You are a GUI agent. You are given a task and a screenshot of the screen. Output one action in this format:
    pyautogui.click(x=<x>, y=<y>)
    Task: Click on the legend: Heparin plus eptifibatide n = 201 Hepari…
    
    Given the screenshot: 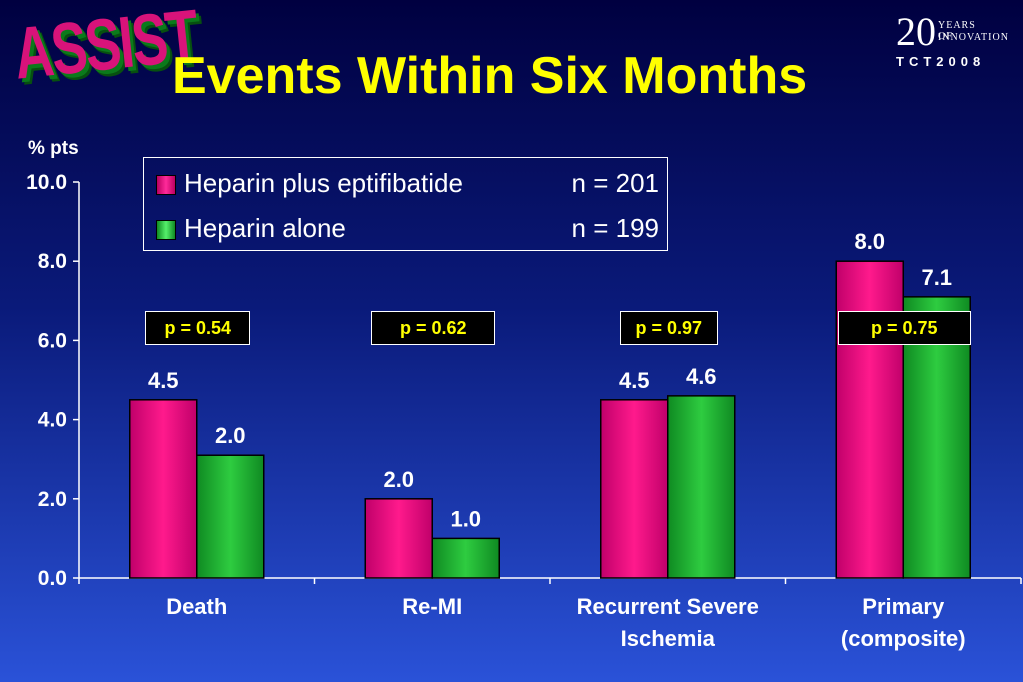 What is the action you would take?
    pyautogui.click(x=405, y=204)
    